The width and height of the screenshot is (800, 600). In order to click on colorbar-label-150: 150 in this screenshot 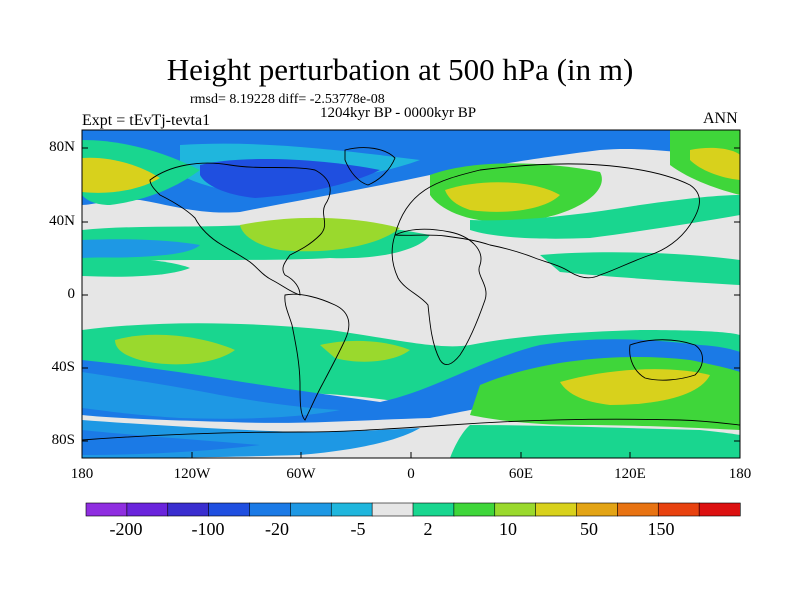, I will do `click(661, 529)`.